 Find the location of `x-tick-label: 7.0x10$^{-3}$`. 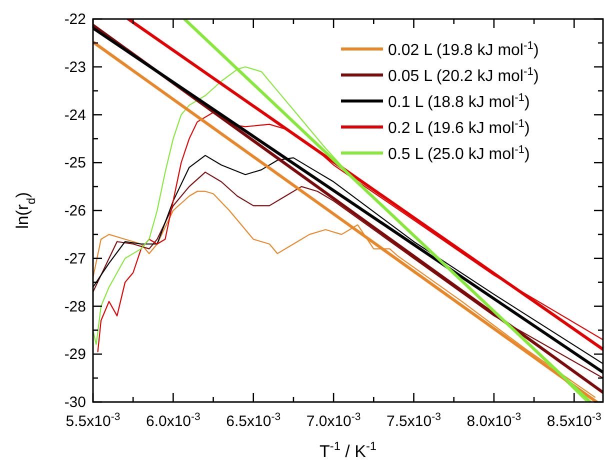

x-tick-label: 7.0x10$^{-3}$ is located at coordinates (333, 420).